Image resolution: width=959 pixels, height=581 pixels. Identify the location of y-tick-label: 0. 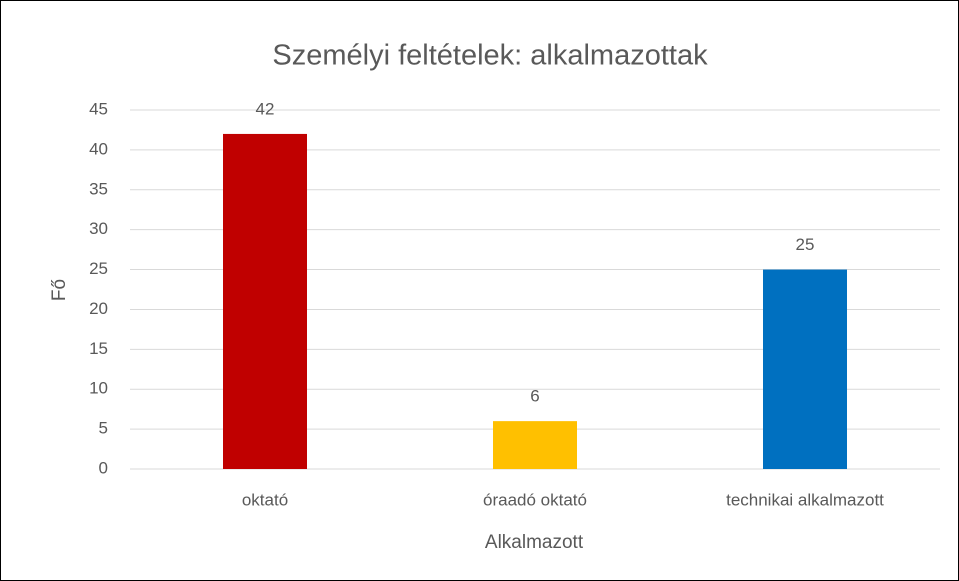
(103, 467).